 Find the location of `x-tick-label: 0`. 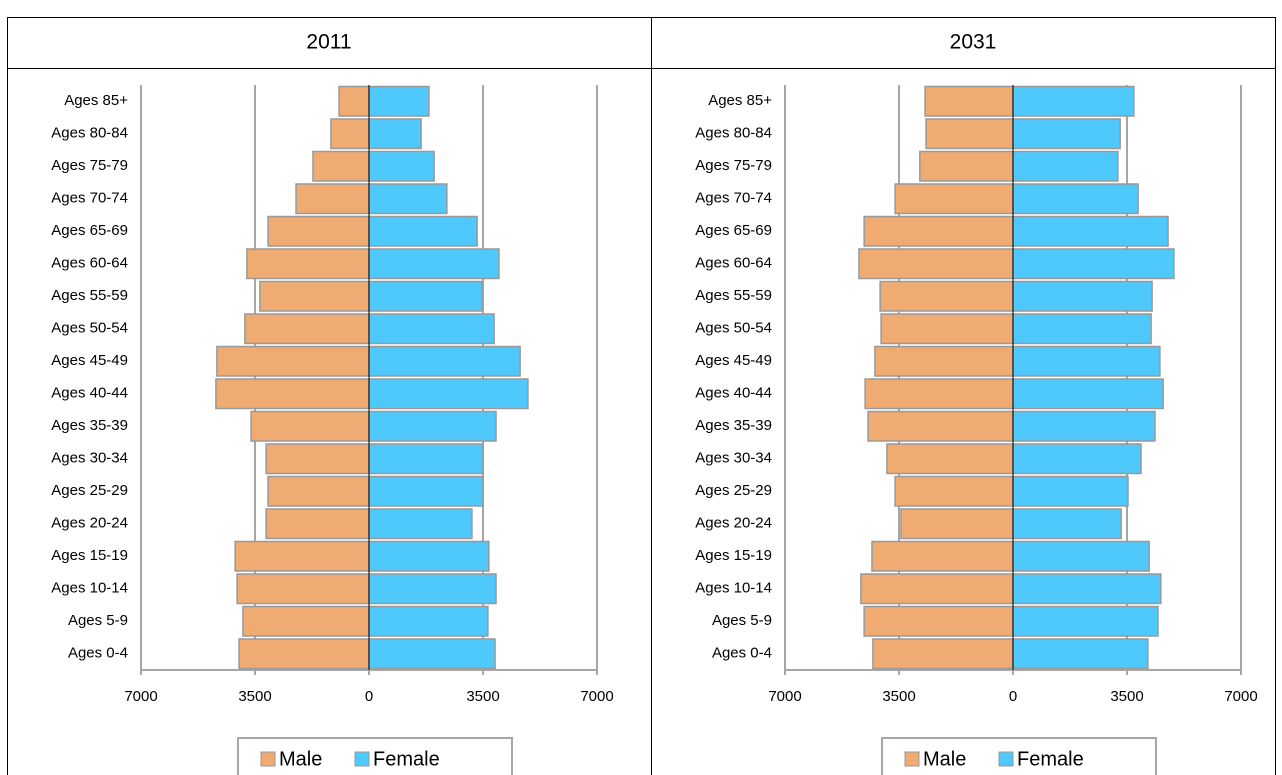

x-tick-label: 0 is located at coordinates (369, 696).